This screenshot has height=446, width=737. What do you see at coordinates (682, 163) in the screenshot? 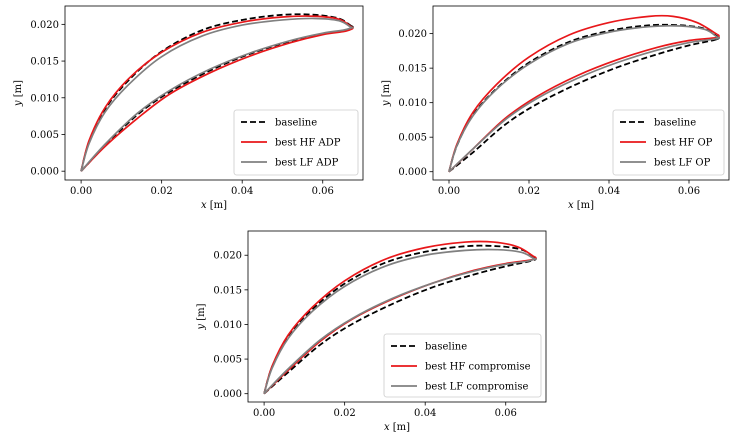
I see `legend-label: best LF OP` at bounding box center [682, 163].